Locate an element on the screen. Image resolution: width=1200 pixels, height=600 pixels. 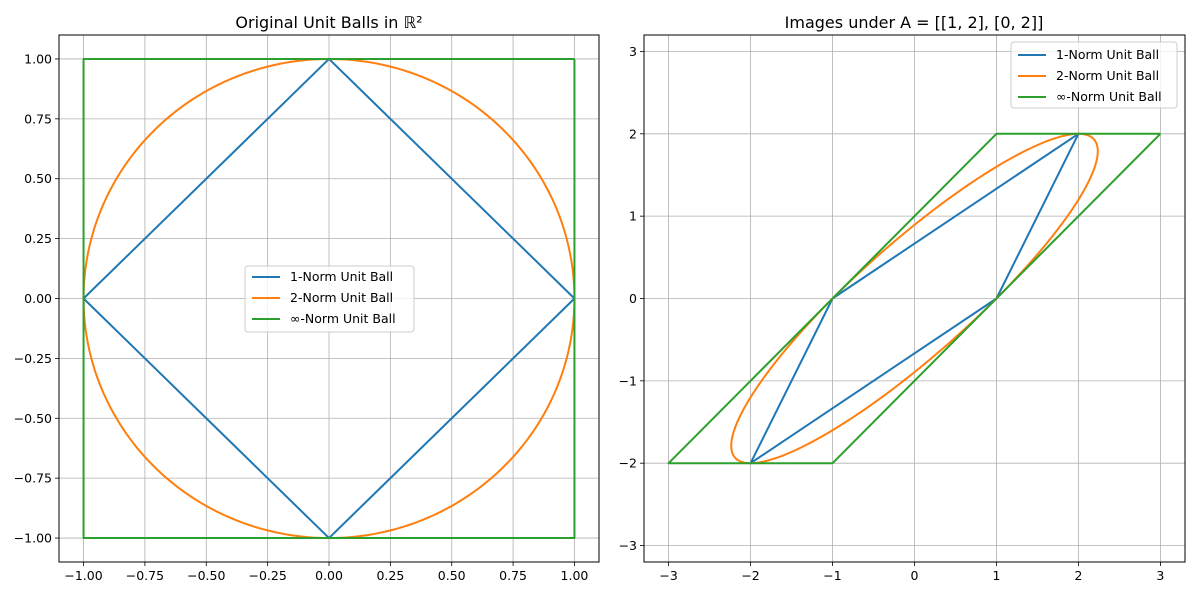
right-x-tick-label-1: −2 is located at coordinates (750, 575).